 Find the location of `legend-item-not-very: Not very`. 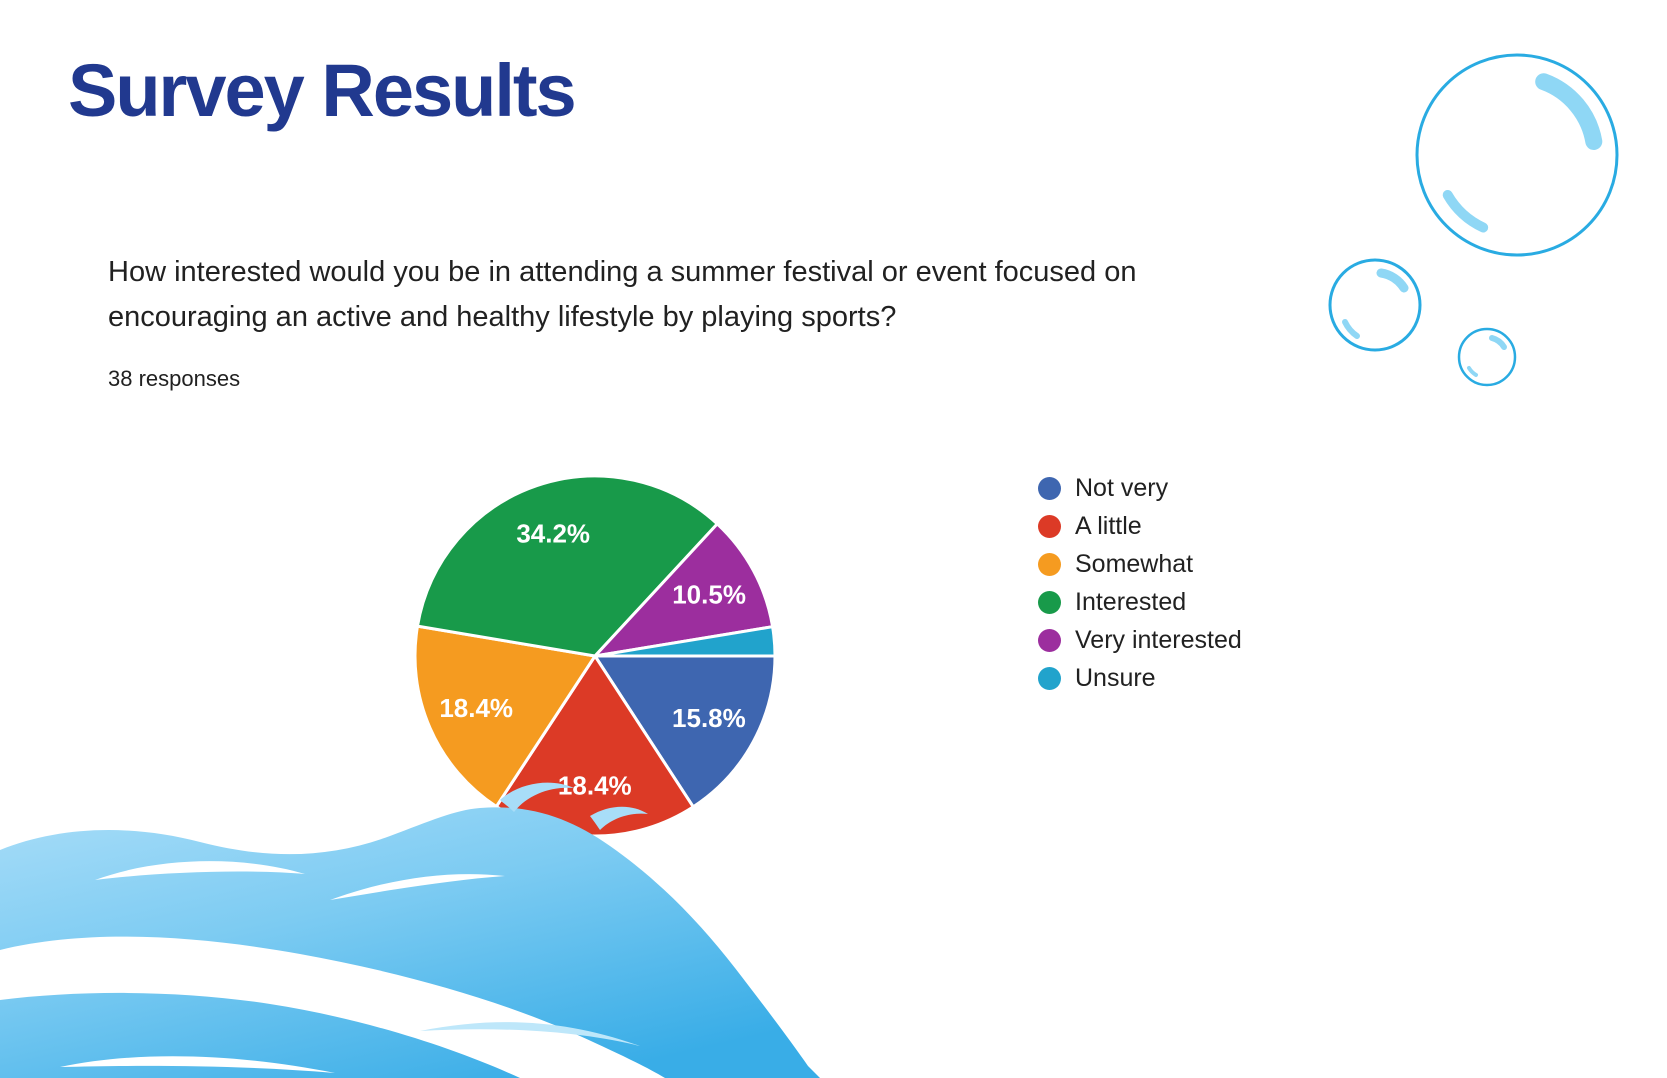

legend-item-not-very: Not very is located at coordinates (1140, 488).